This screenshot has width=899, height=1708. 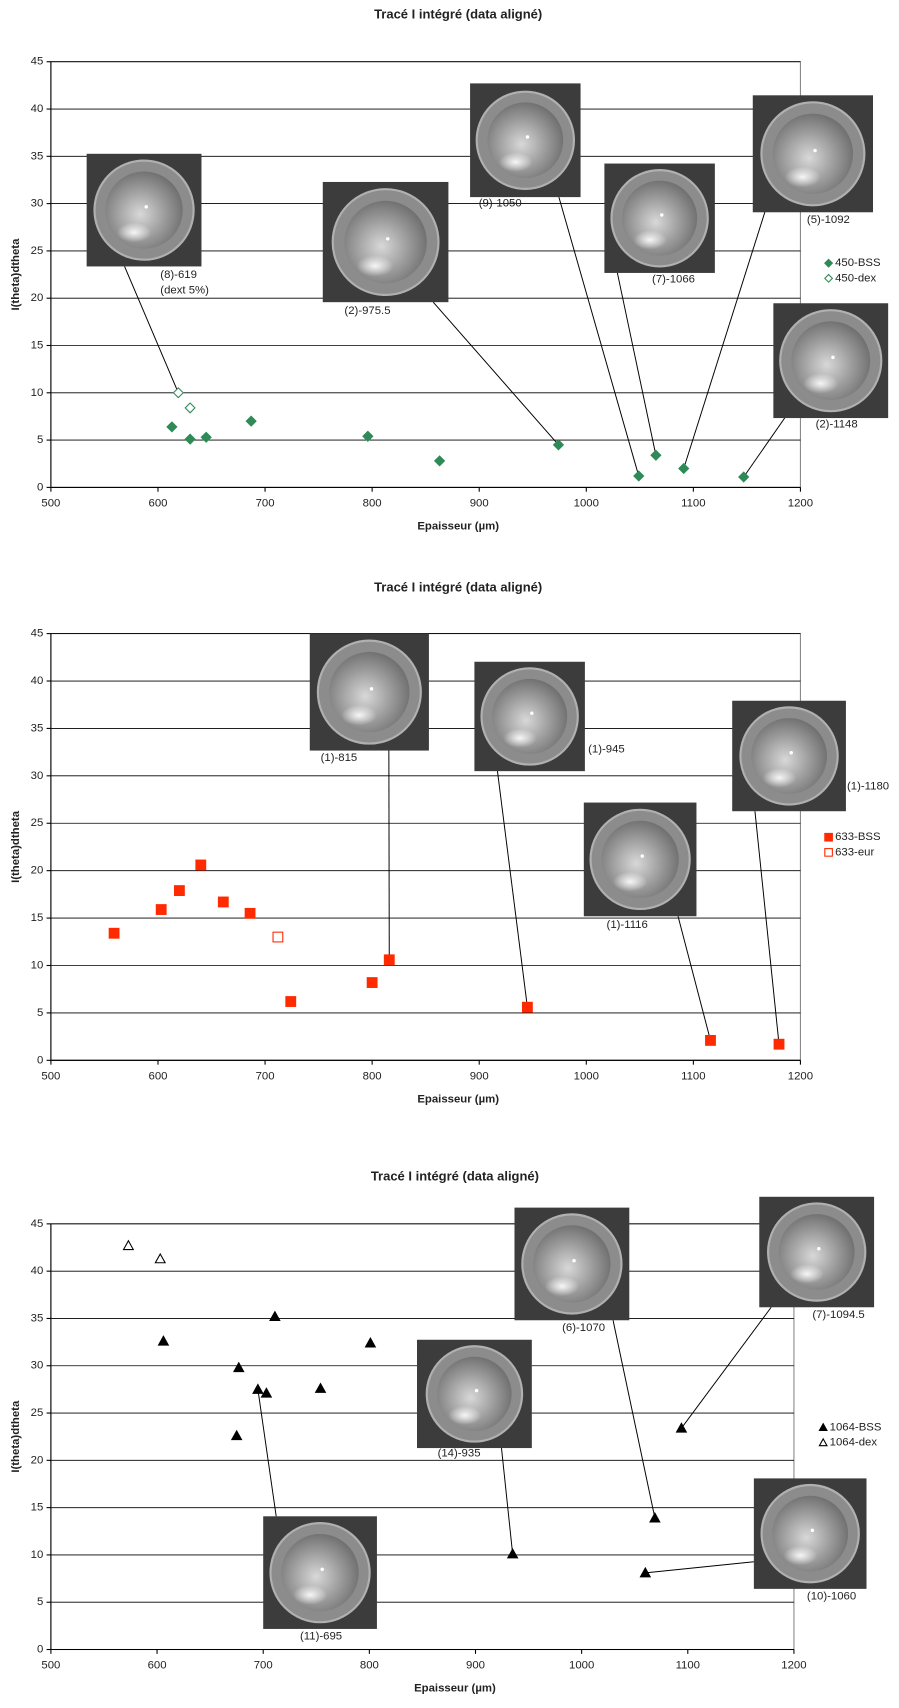 I want to click on annotation: (10)-1060, so click(x=831, y=1596).